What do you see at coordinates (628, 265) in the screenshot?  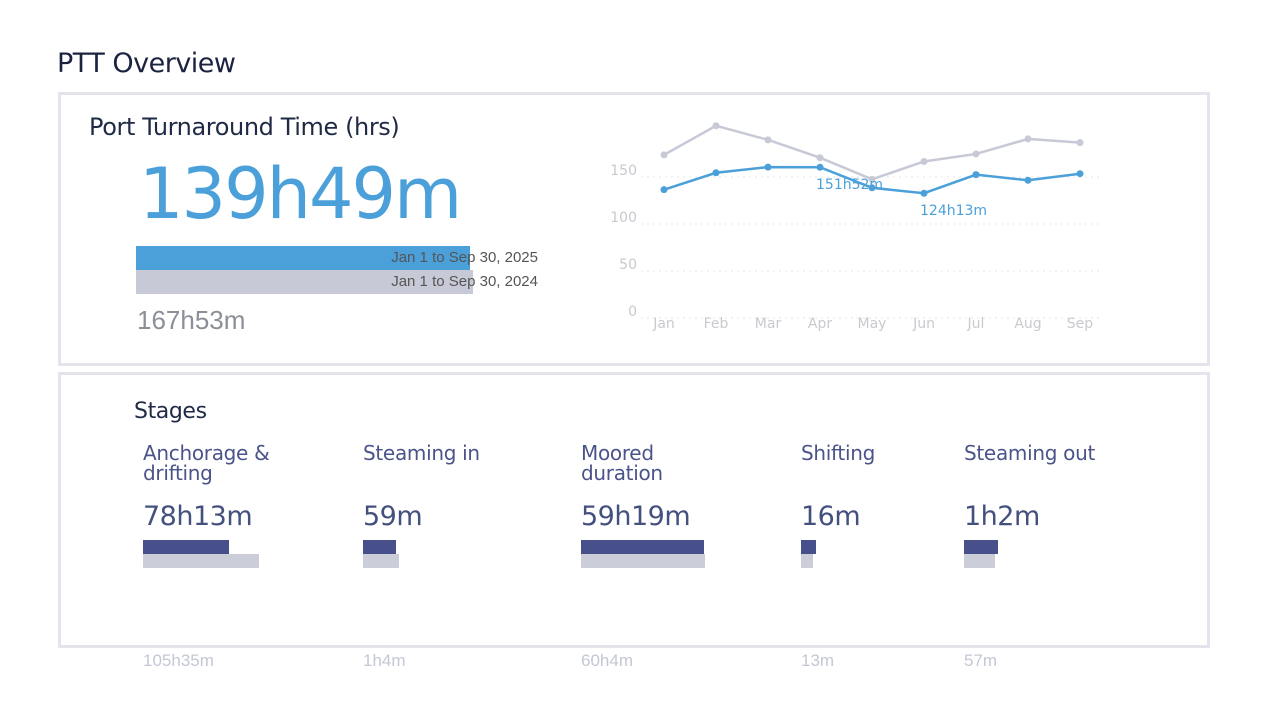 I see `y-tick-label: 50` at bounding box center [628, 265].